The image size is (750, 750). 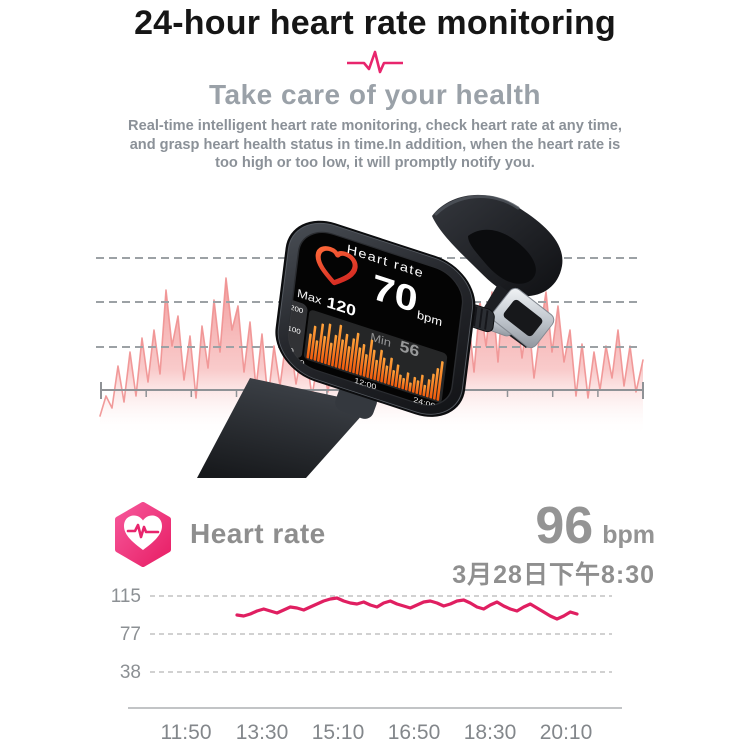 I want to click on watch-xtick: 12:00, so click(x=365, y=383).